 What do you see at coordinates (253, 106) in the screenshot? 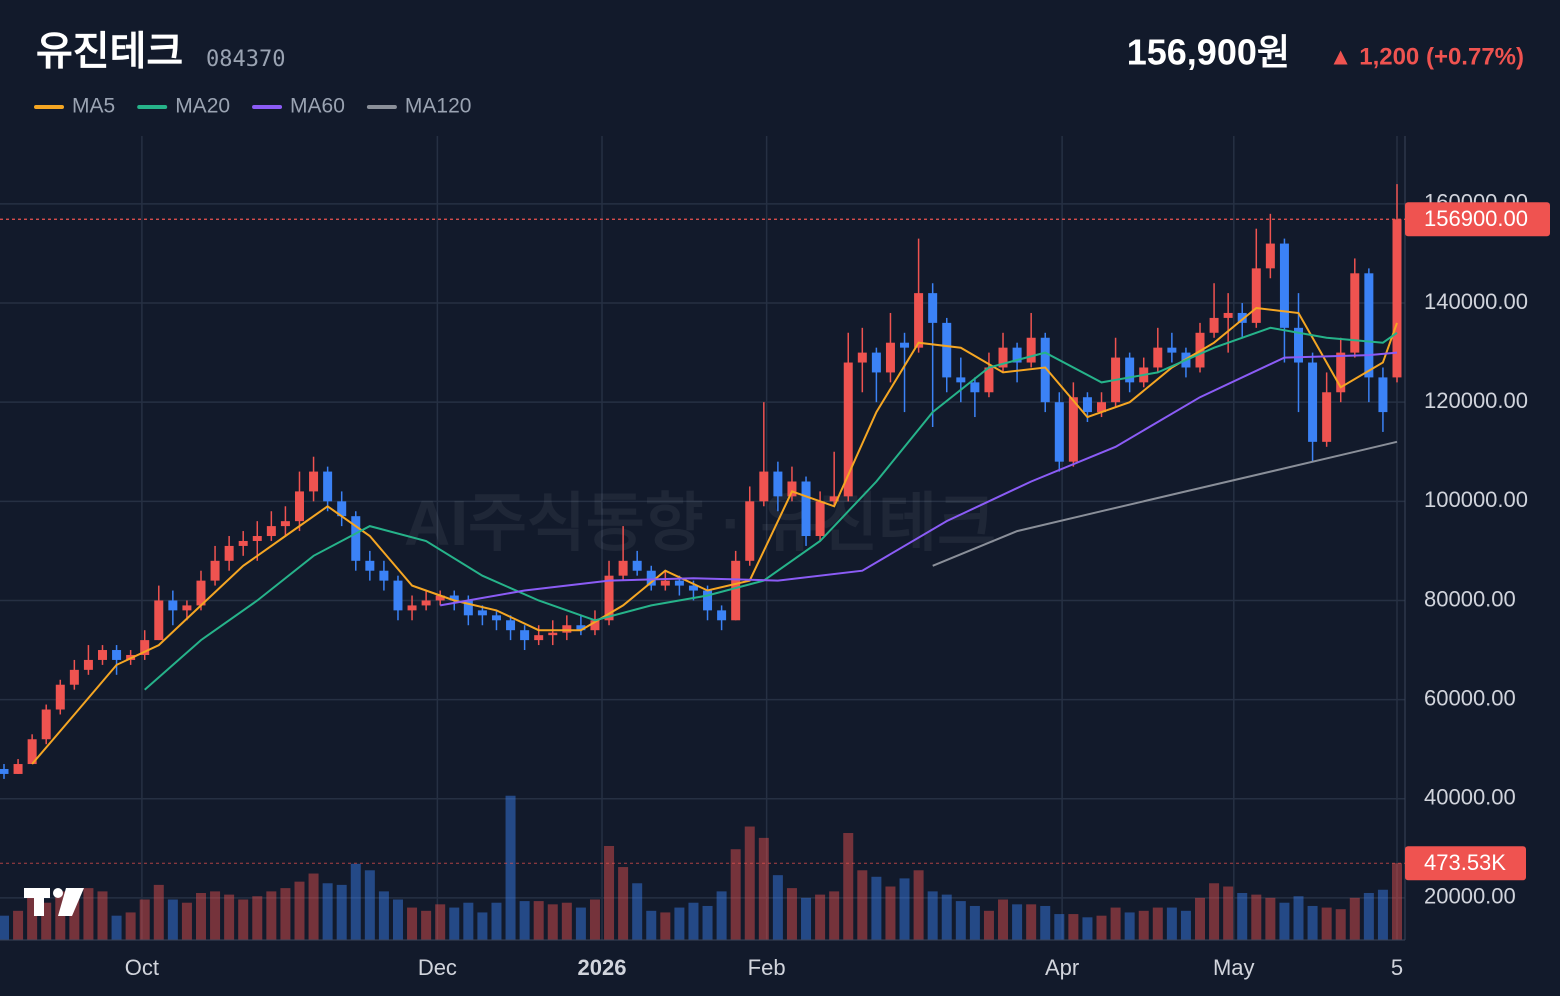
I see `legend: MA5 MA20 MA60 MA120` at bounding box center [253, 106].